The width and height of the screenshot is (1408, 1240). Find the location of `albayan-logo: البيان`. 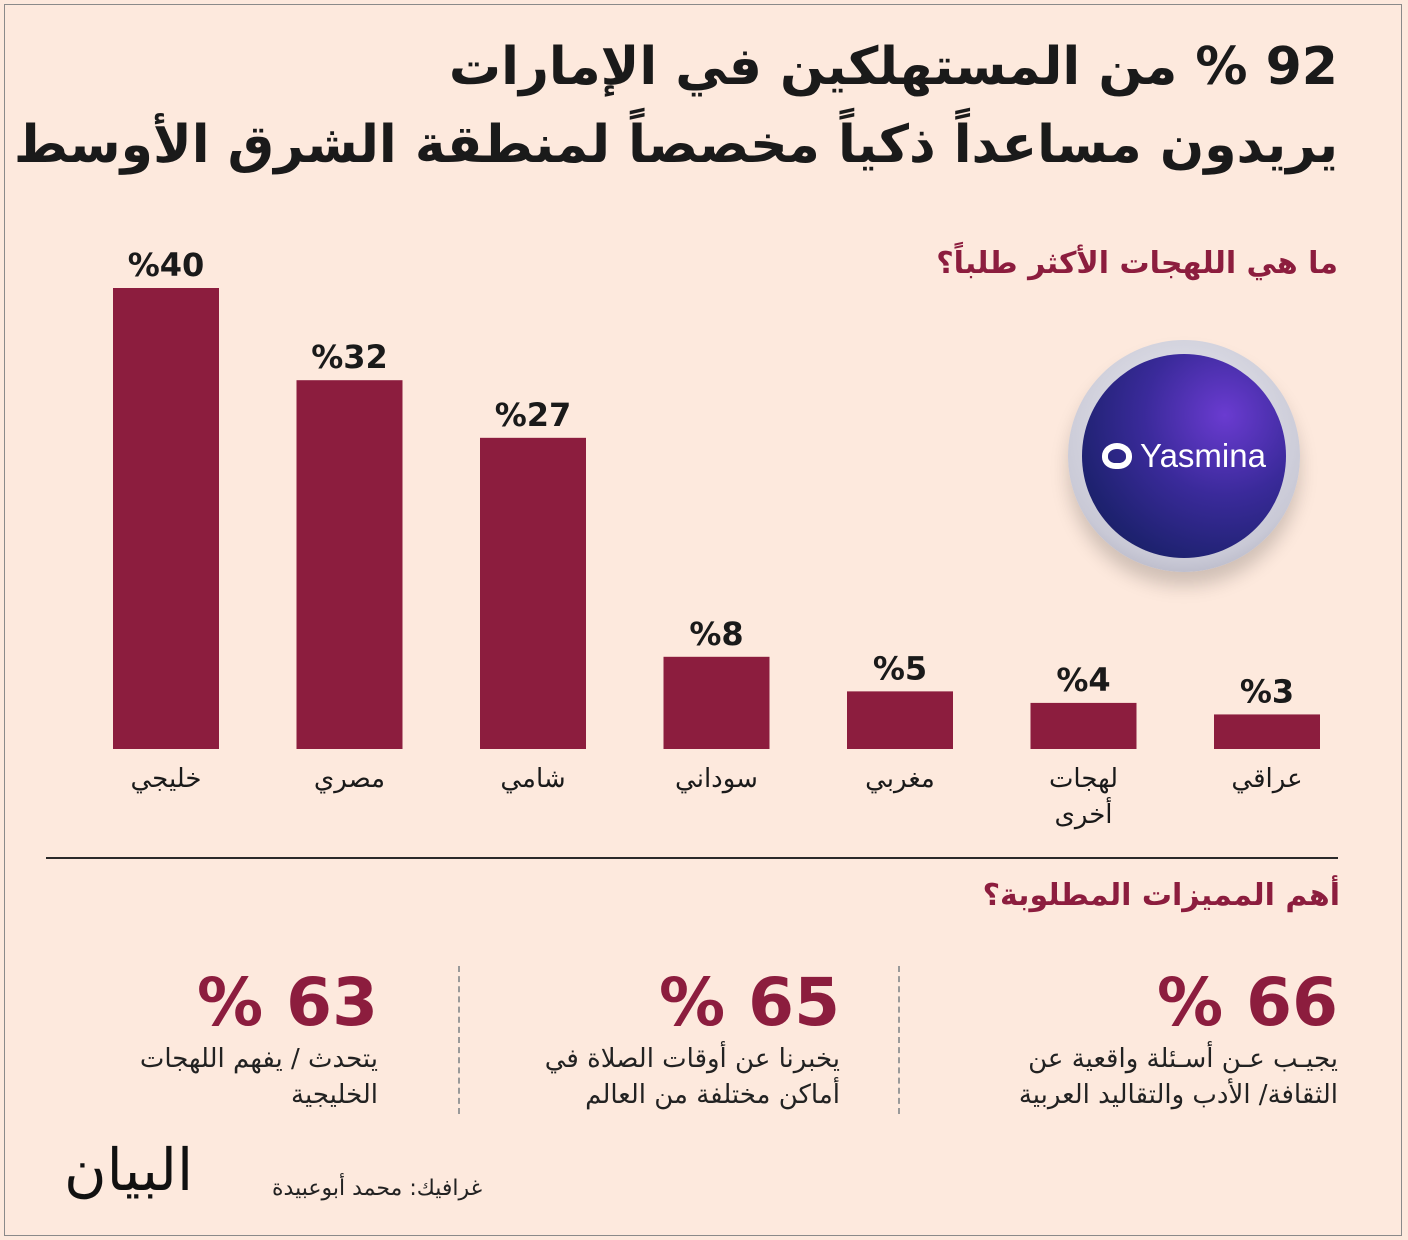

albayan-logo: البيان is located at coordinates (129, 1170).